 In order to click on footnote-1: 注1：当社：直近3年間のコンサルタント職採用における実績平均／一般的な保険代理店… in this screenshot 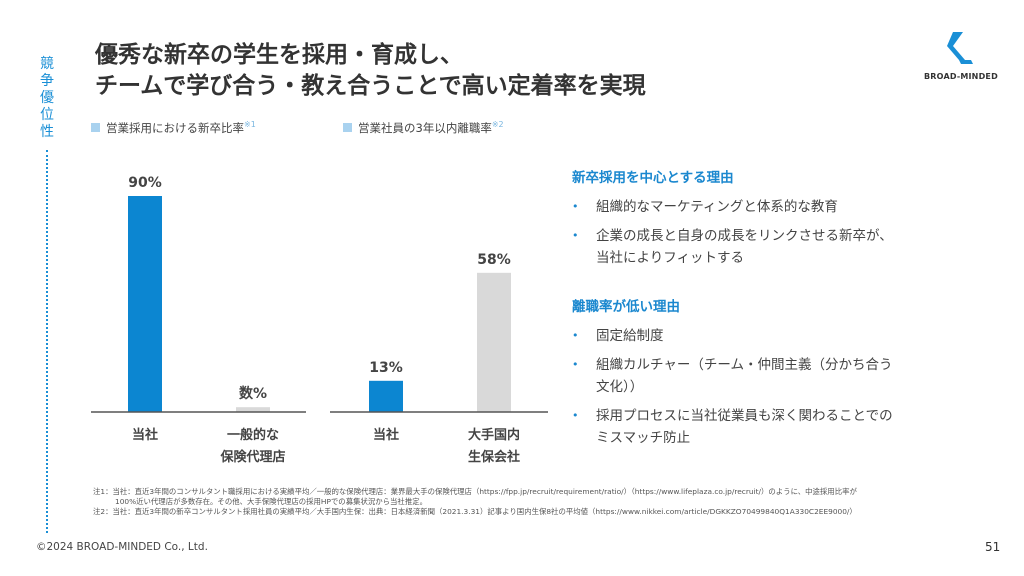, I will do `click(475, 491)`.